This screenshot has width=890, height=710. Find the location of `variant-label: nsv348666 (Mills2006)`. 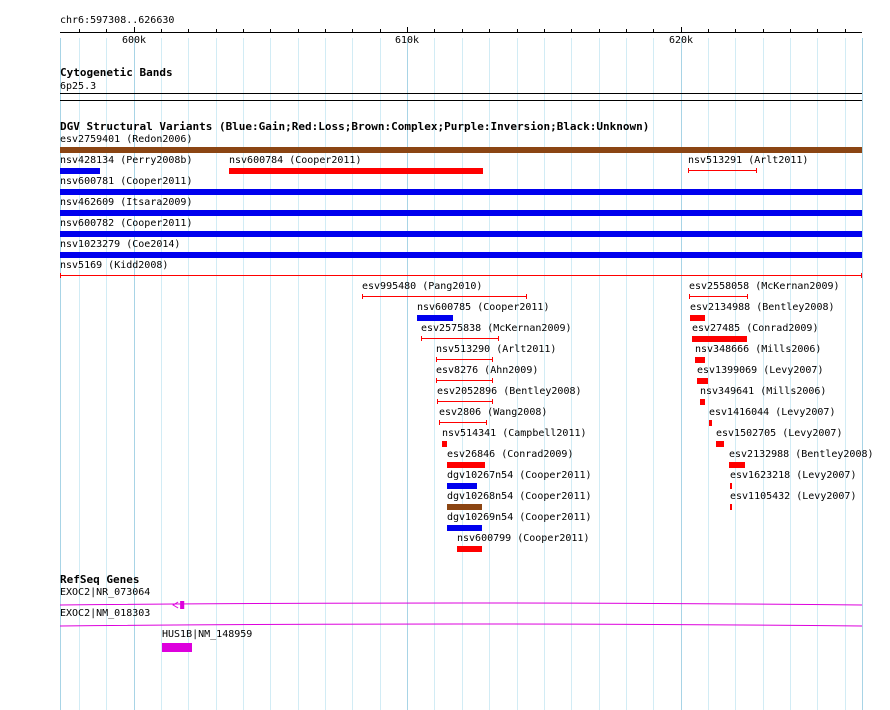

variant-label: nsv348666 (Mills2006) is located at coordinates (758, 349).